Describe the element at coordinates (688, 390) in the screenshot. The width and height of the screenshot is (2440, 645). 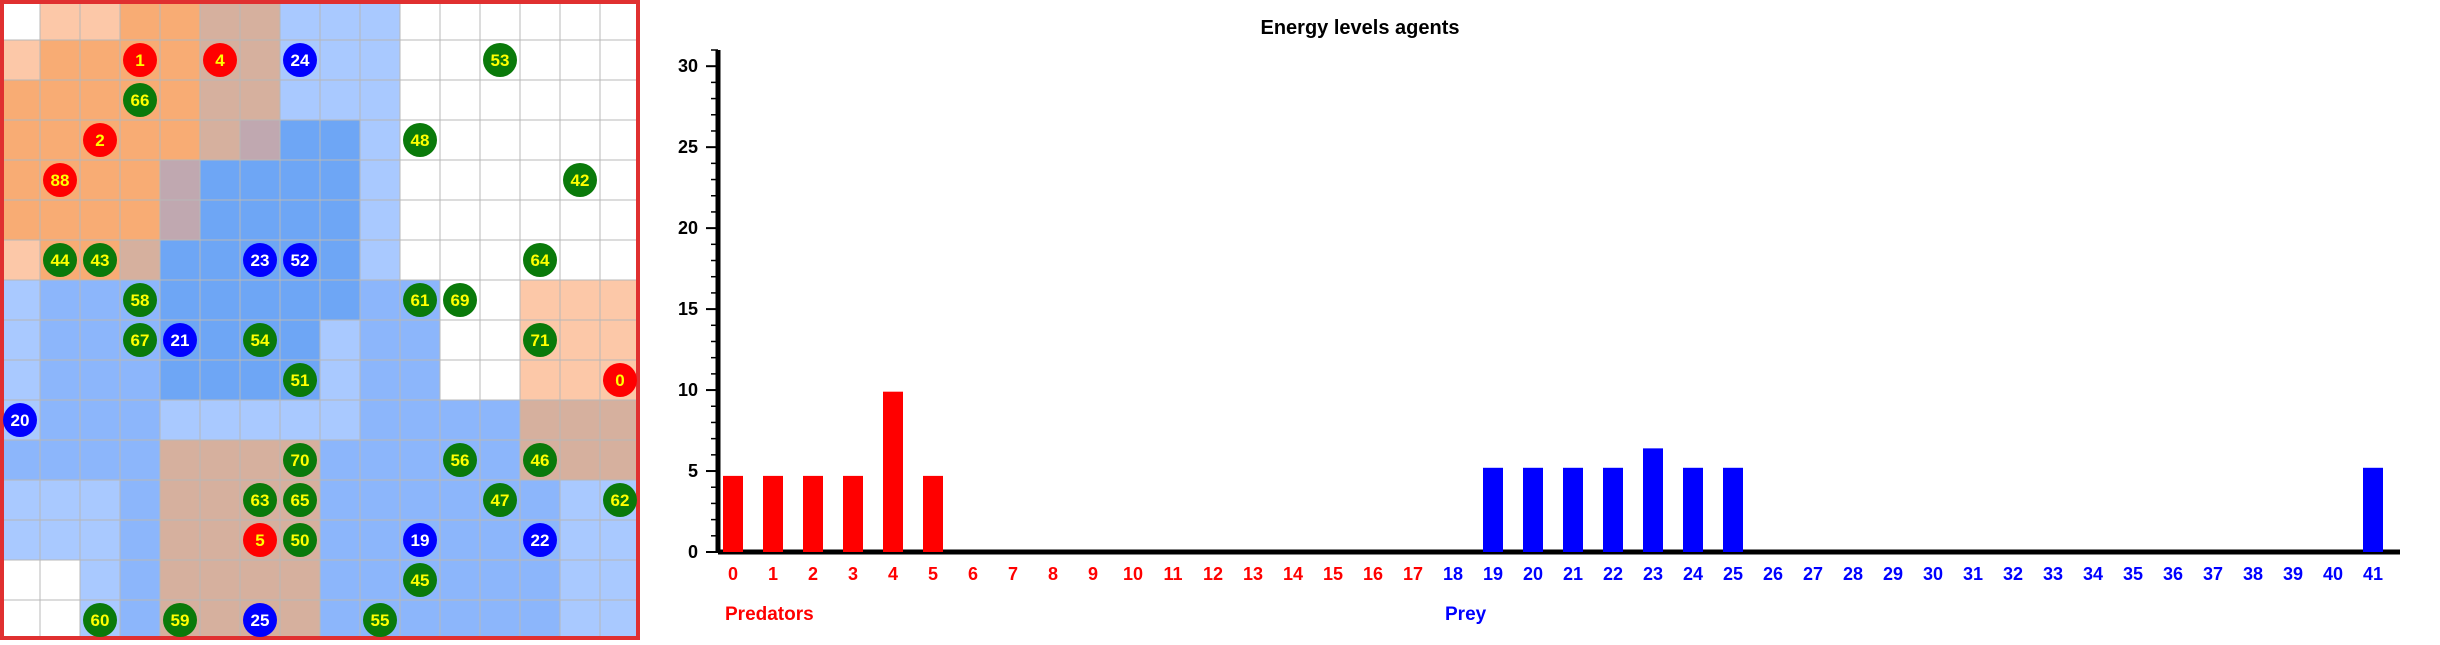
I see `y-tick-label: 10` at that location.